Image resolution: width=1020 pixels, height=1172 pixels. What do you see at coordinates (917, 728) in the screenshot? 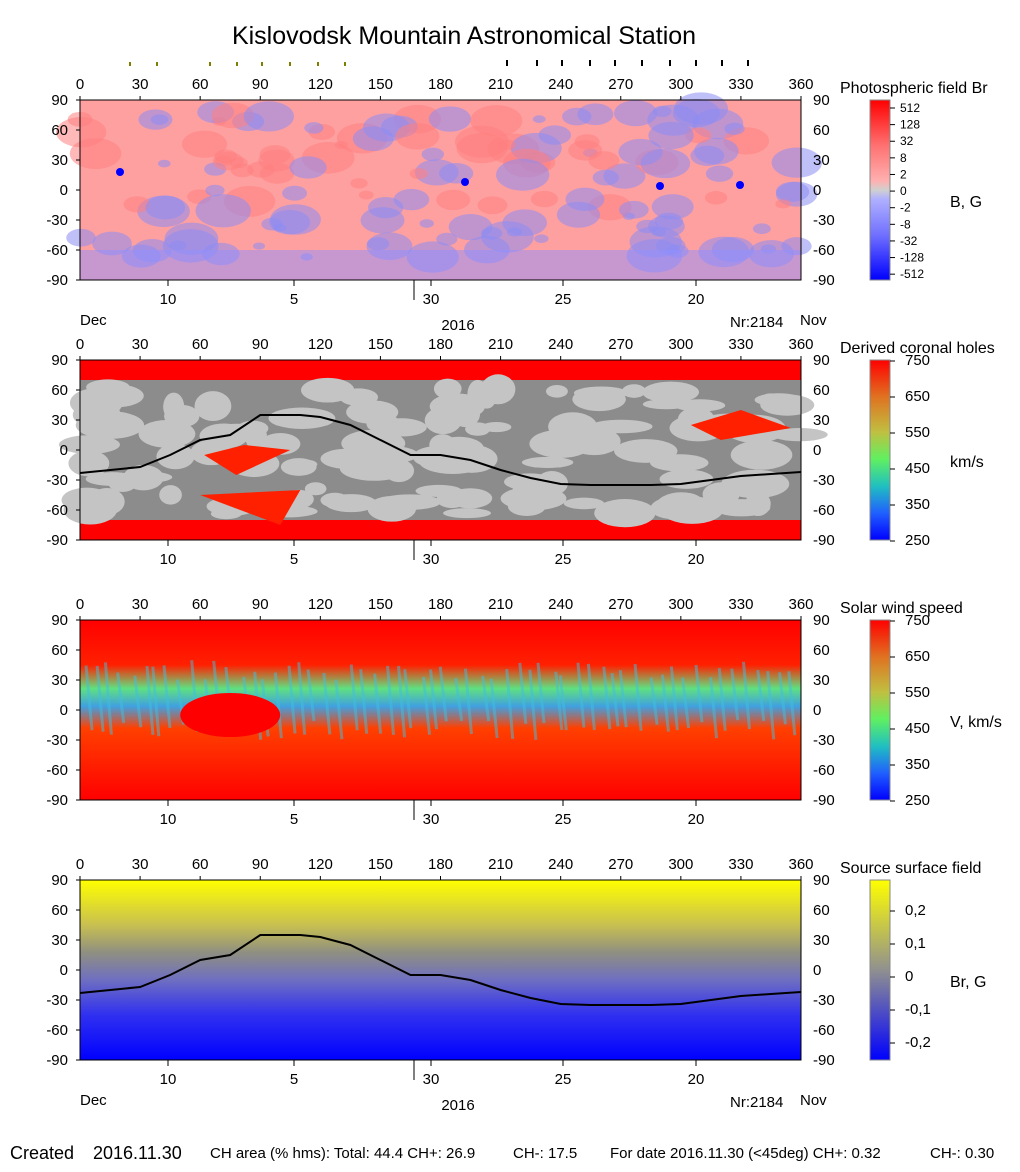
I see `colorbar-label: 450` at bounding box center [917, 728].